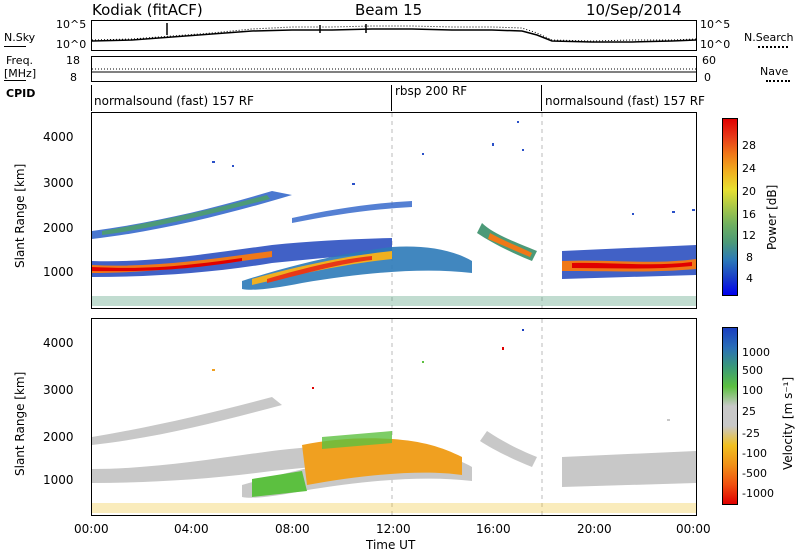  Describe the element at coordinates (186, 215) in the screenshot. I see `power-band-upper-core` at that location.